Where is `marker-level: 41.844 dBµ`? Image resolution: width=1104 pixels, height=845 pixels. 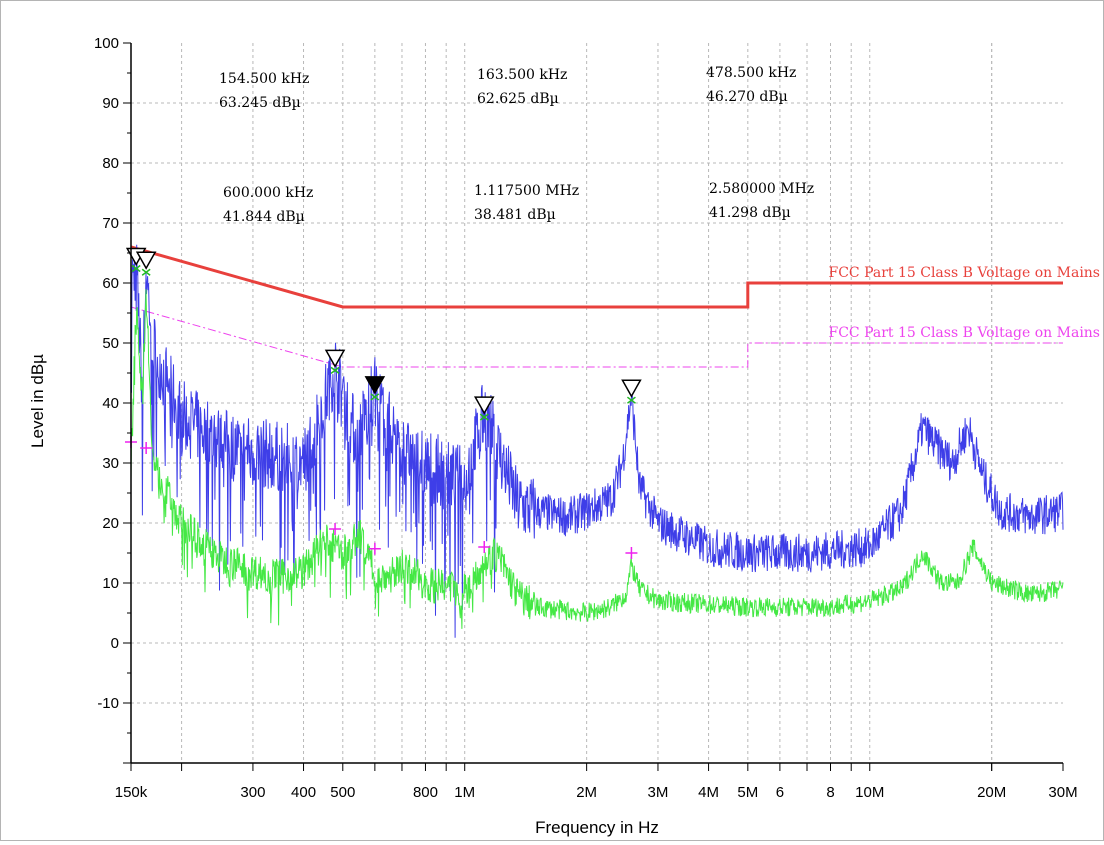 marker-level: 41.844 dBµ is located at coordinates (264, 217).